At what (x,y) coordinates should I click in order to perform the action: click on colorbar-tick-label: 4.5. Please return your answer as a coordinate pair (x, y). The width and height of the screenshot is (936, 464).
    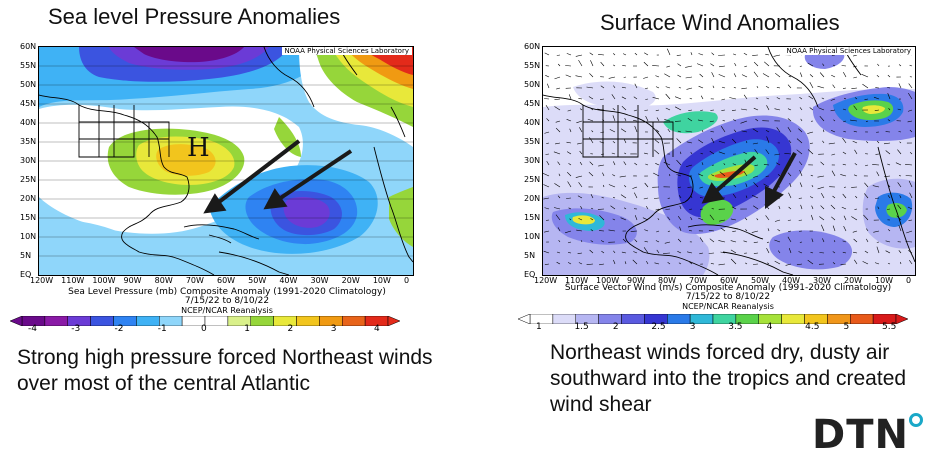
    Looking at the image, I should click on (812, 327).